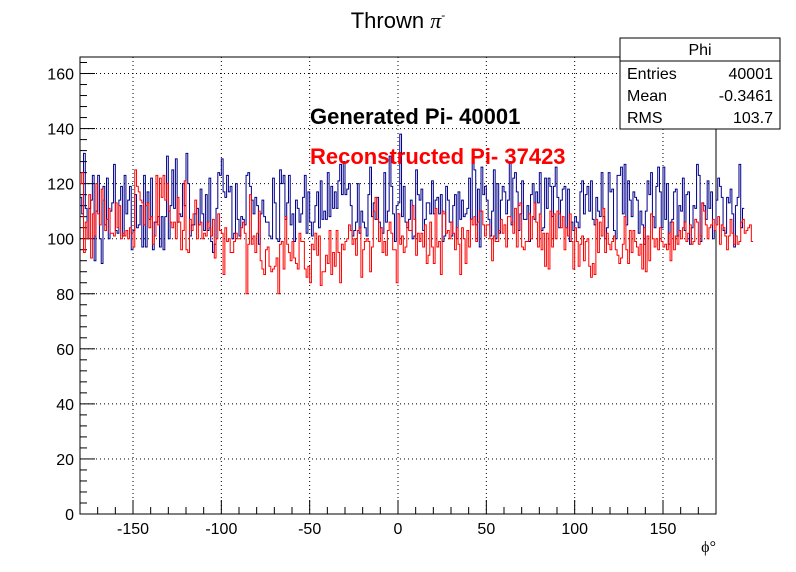 This screenshot has width=796, height=572. What do you see at coordinates (398, 20) in the screenshot?
I see `chart-title: Thrown π-` at bounding box center [398, 20].